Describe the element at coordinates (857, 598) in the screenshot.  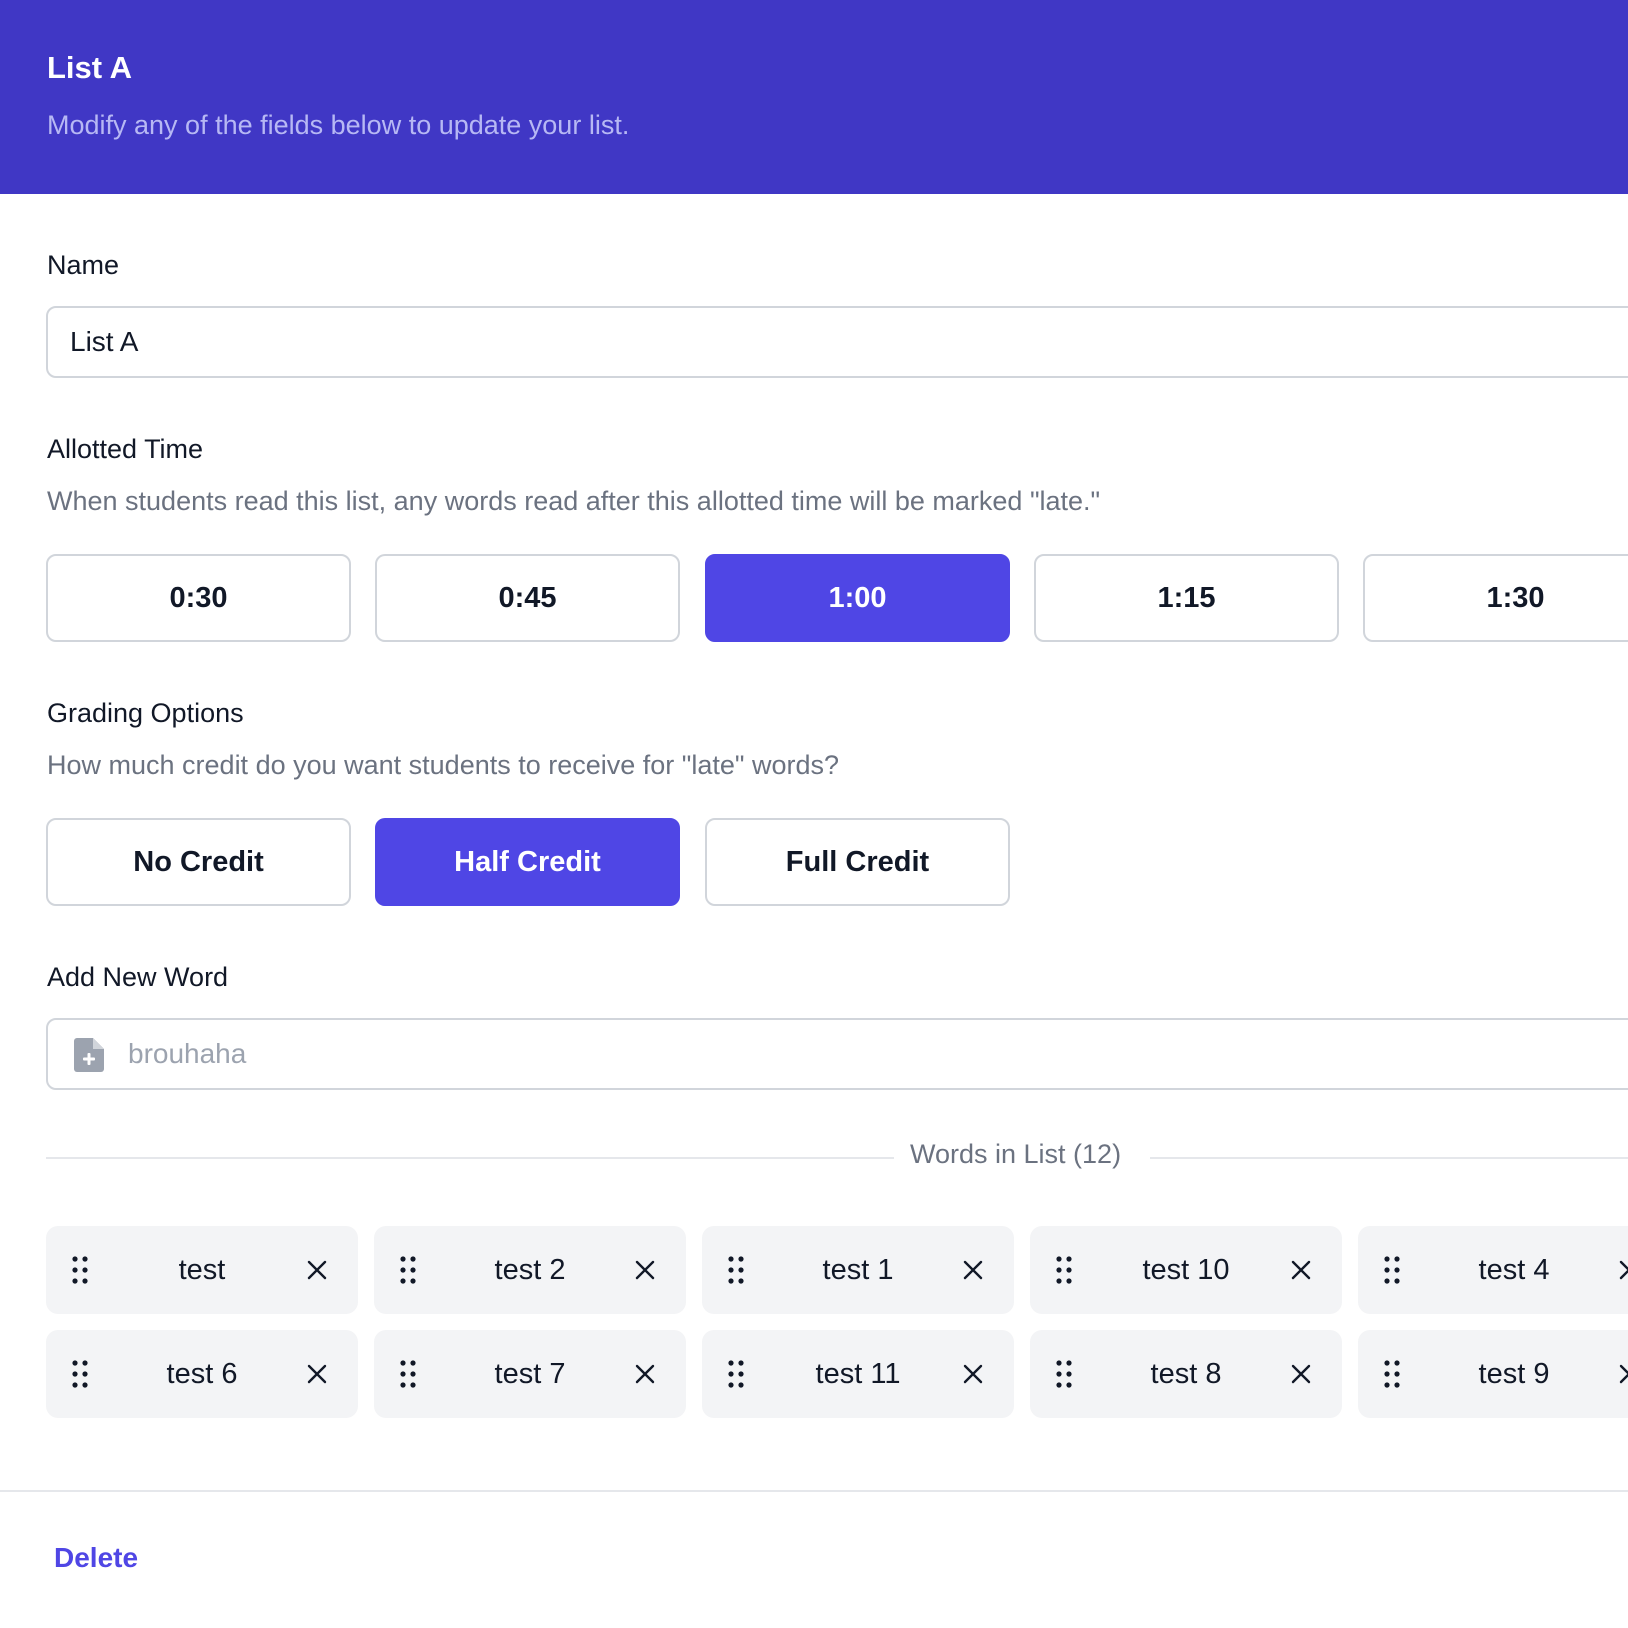
I see `time-option-1-00: 1:00` at that location.